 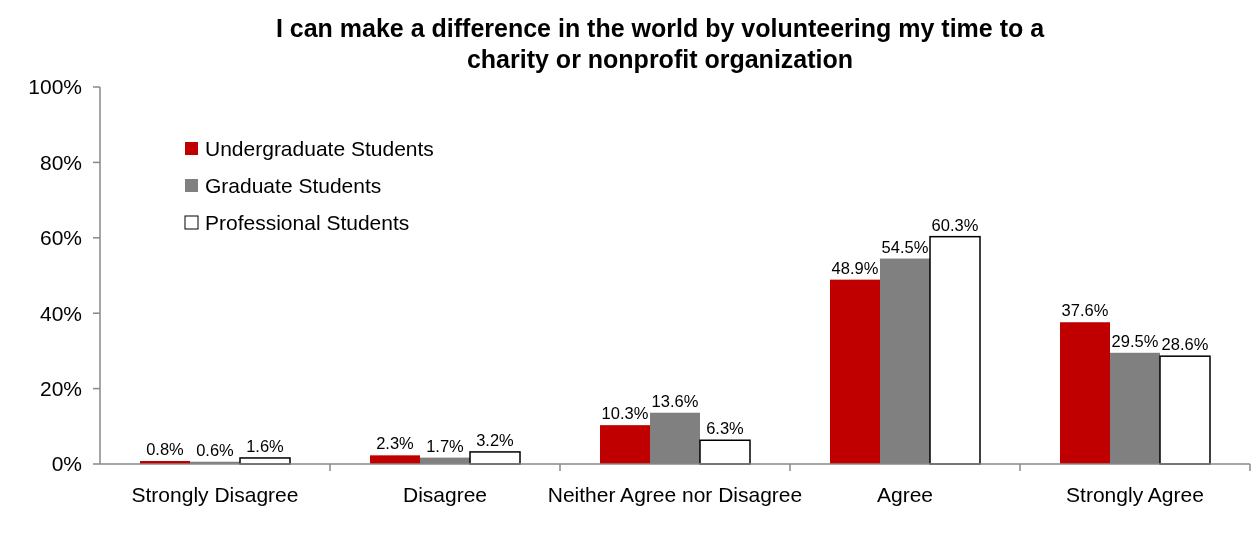 I want to click on legend-label: Graduate Students, so click(x=293, y=185).